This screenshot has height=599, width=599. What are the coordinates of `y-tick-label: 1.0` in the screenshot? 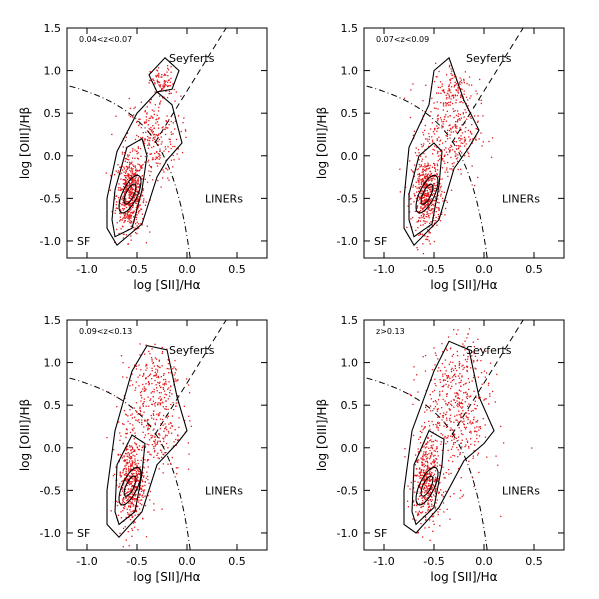 It's located at (53, 71).